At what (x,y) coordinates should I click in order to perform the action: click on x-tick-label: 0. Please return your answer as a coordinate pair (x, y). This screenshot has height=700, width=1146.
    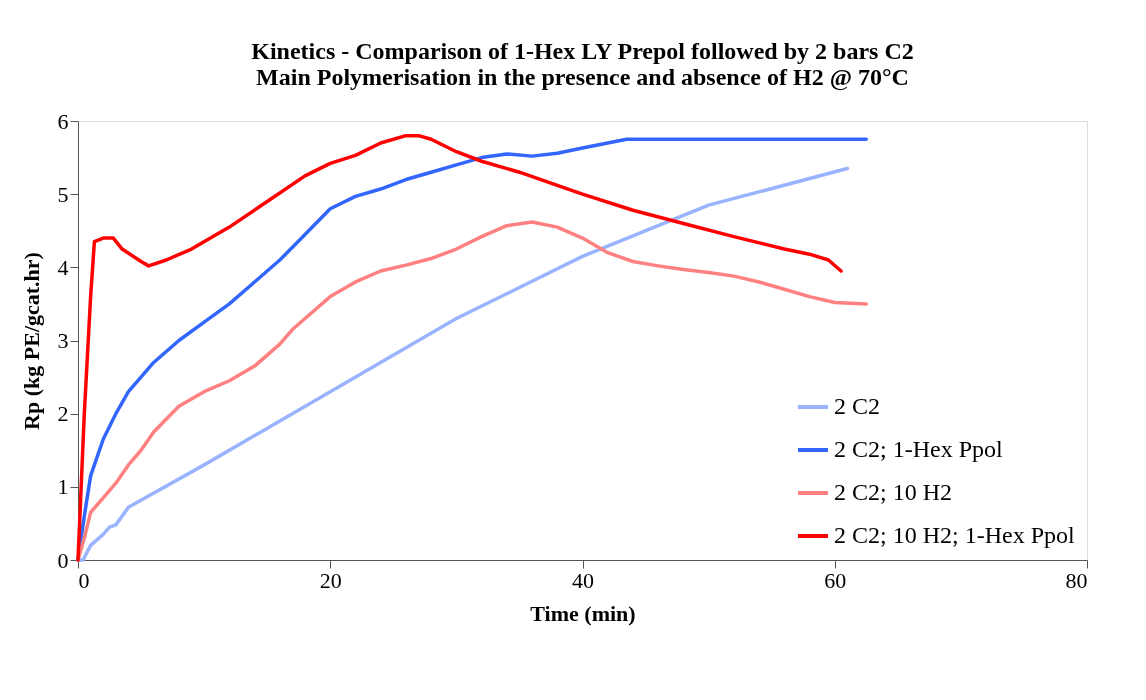
    Looking at the image, I should click on (84, 580).